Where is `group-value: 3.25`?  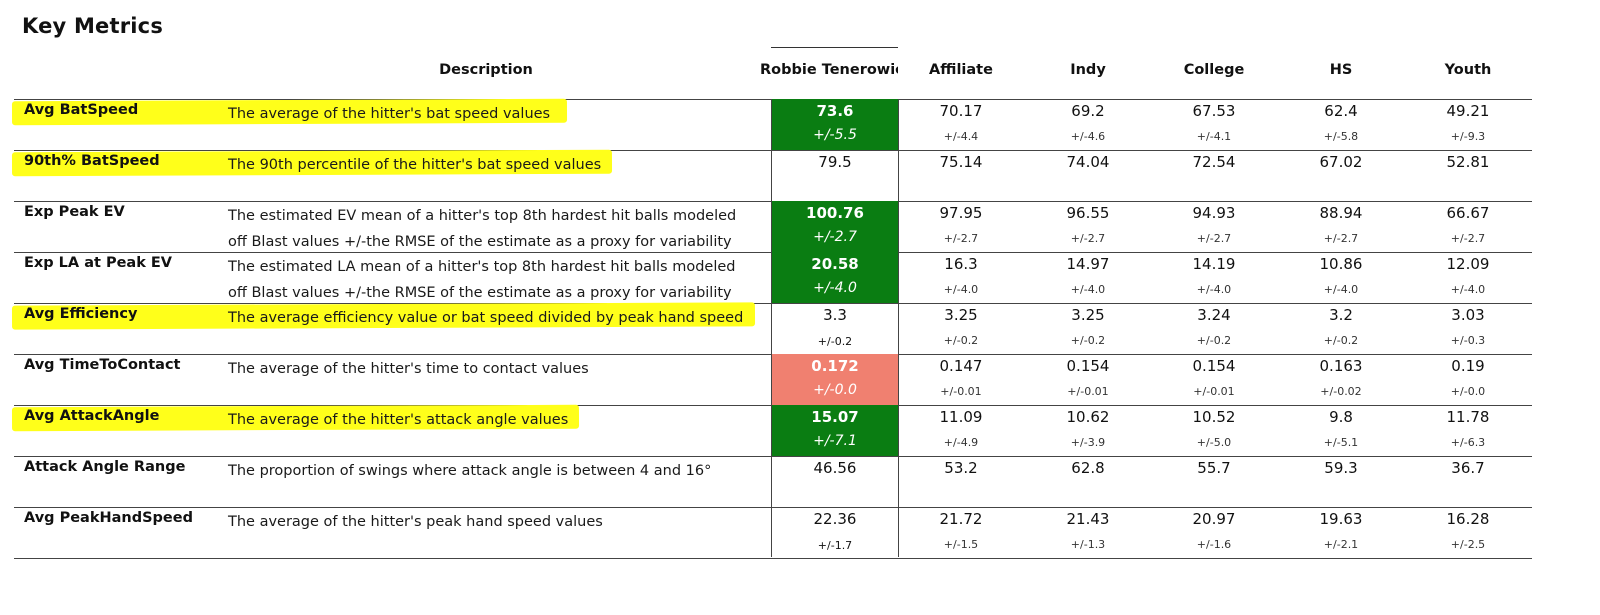 group-value: 3.25 is located at coordinates (961, 315).